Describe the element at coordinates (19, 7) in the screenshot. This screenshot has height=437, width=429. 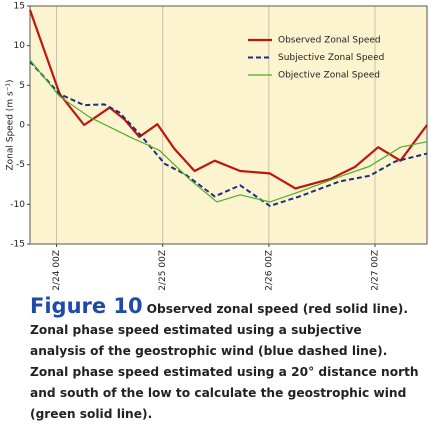
I see `y-tick-label: 15` at that location.